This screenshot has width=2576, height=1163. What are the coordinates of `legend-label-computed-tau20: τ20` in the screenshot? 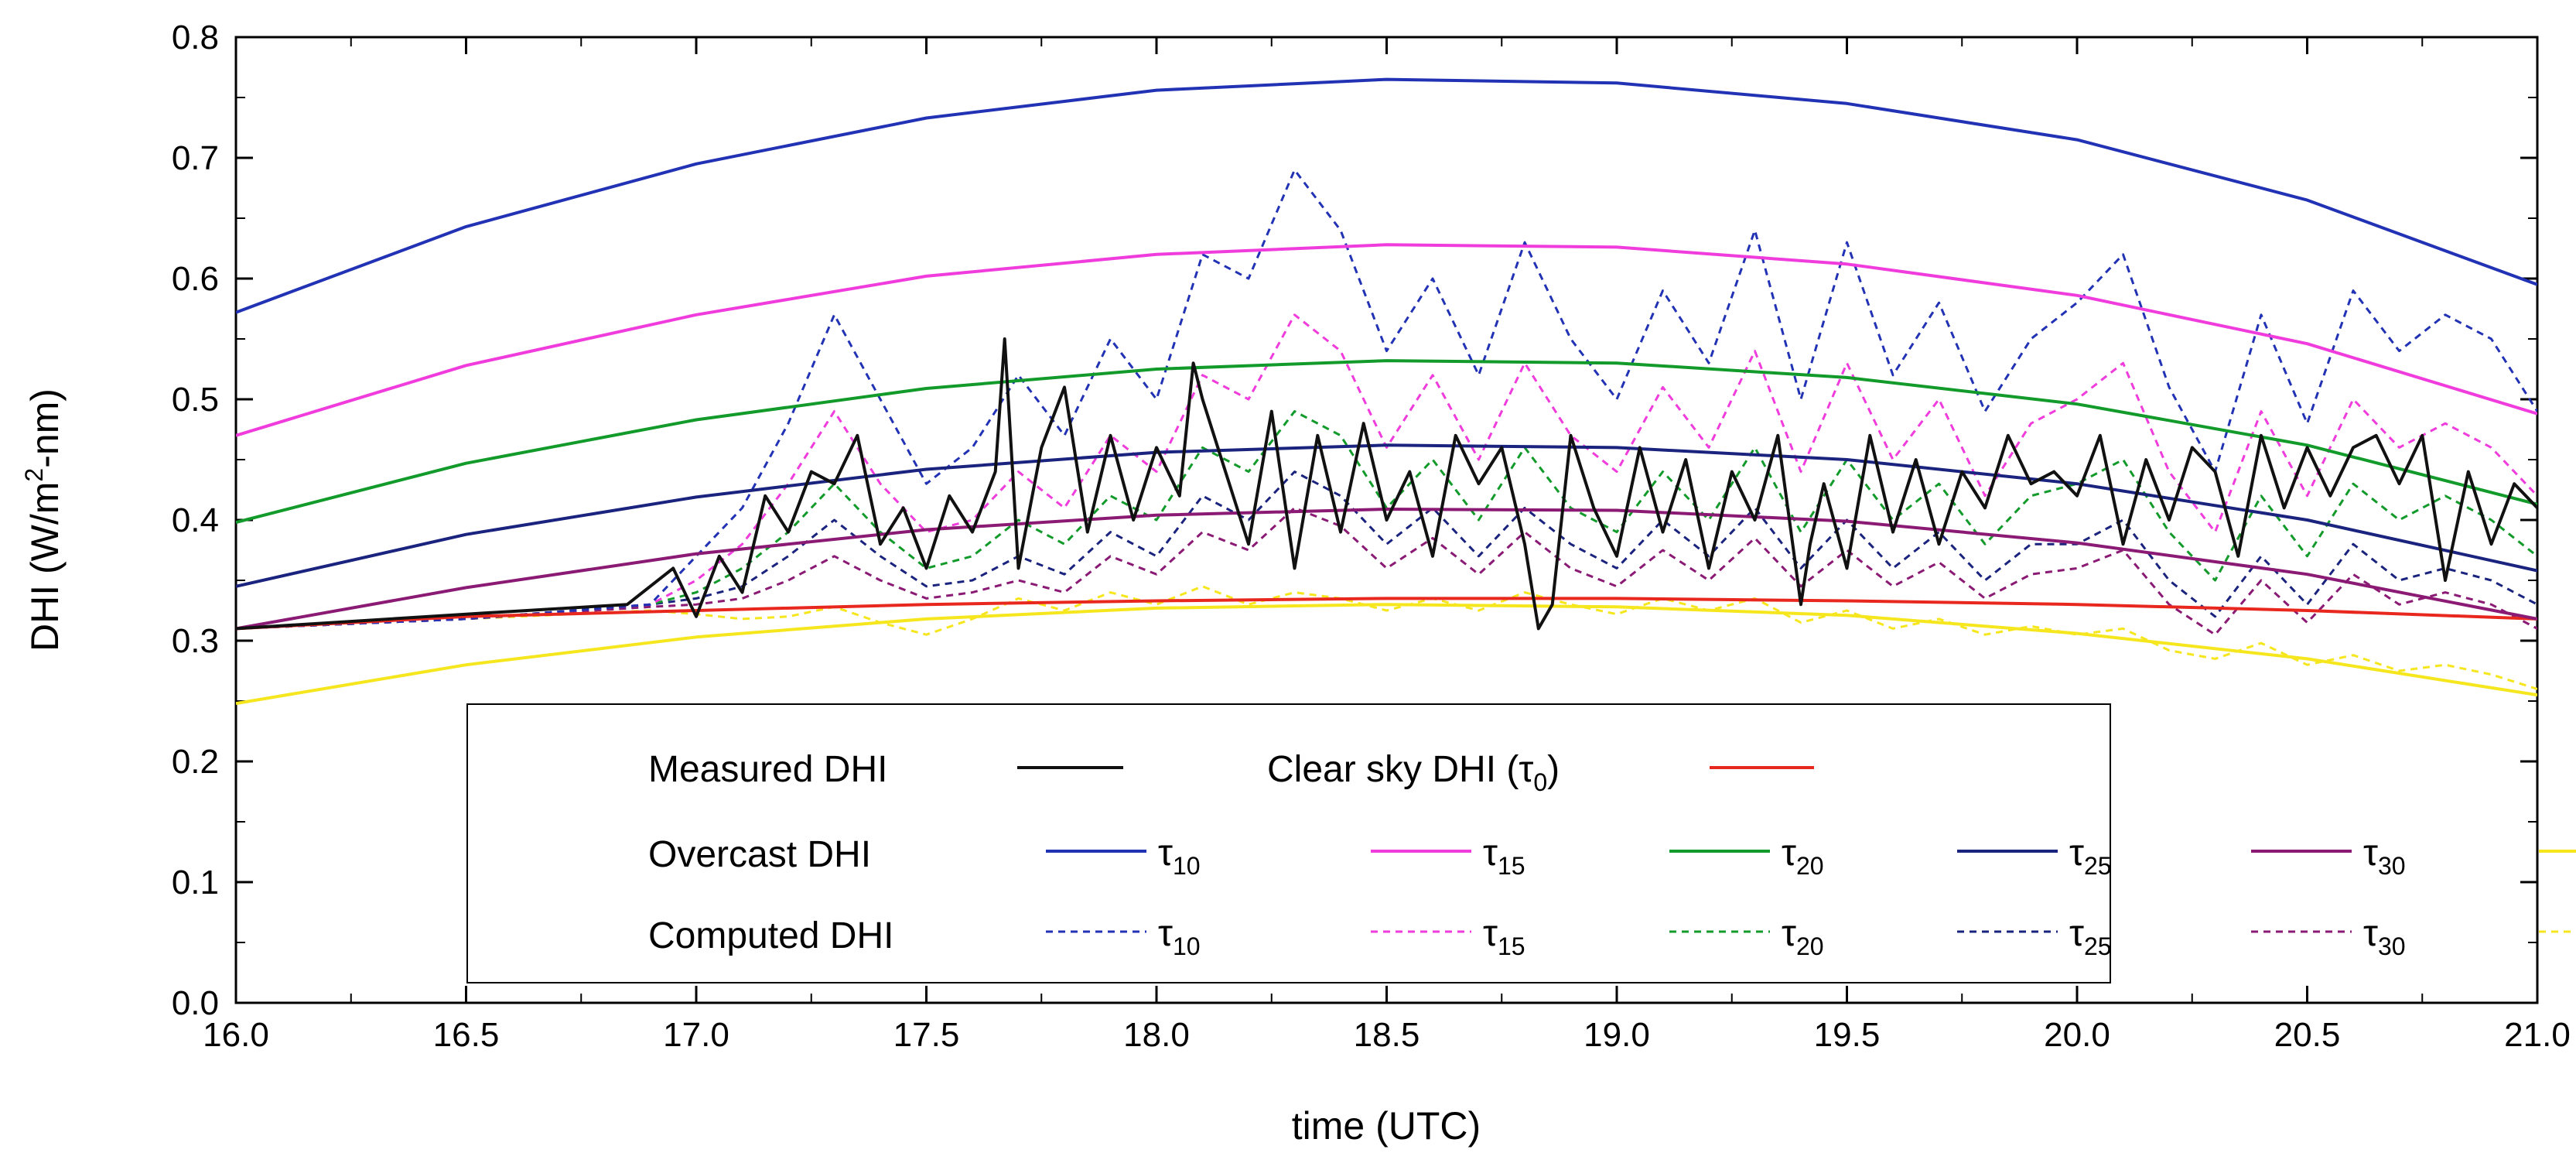 It's located at (1803, 937).